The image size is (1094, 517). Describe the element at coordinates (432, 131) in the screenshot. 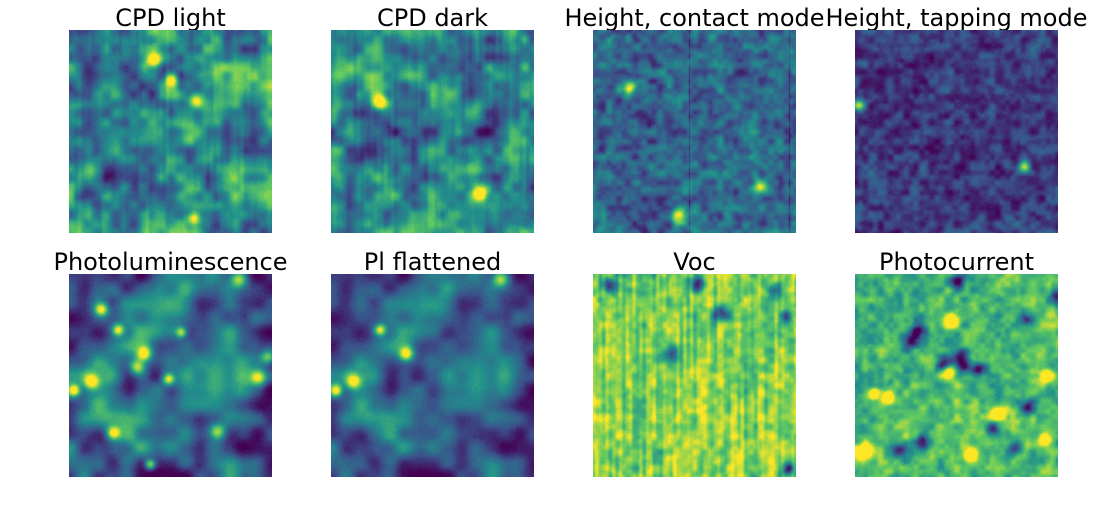

I see `heatmap-cpd-dark` at that location.